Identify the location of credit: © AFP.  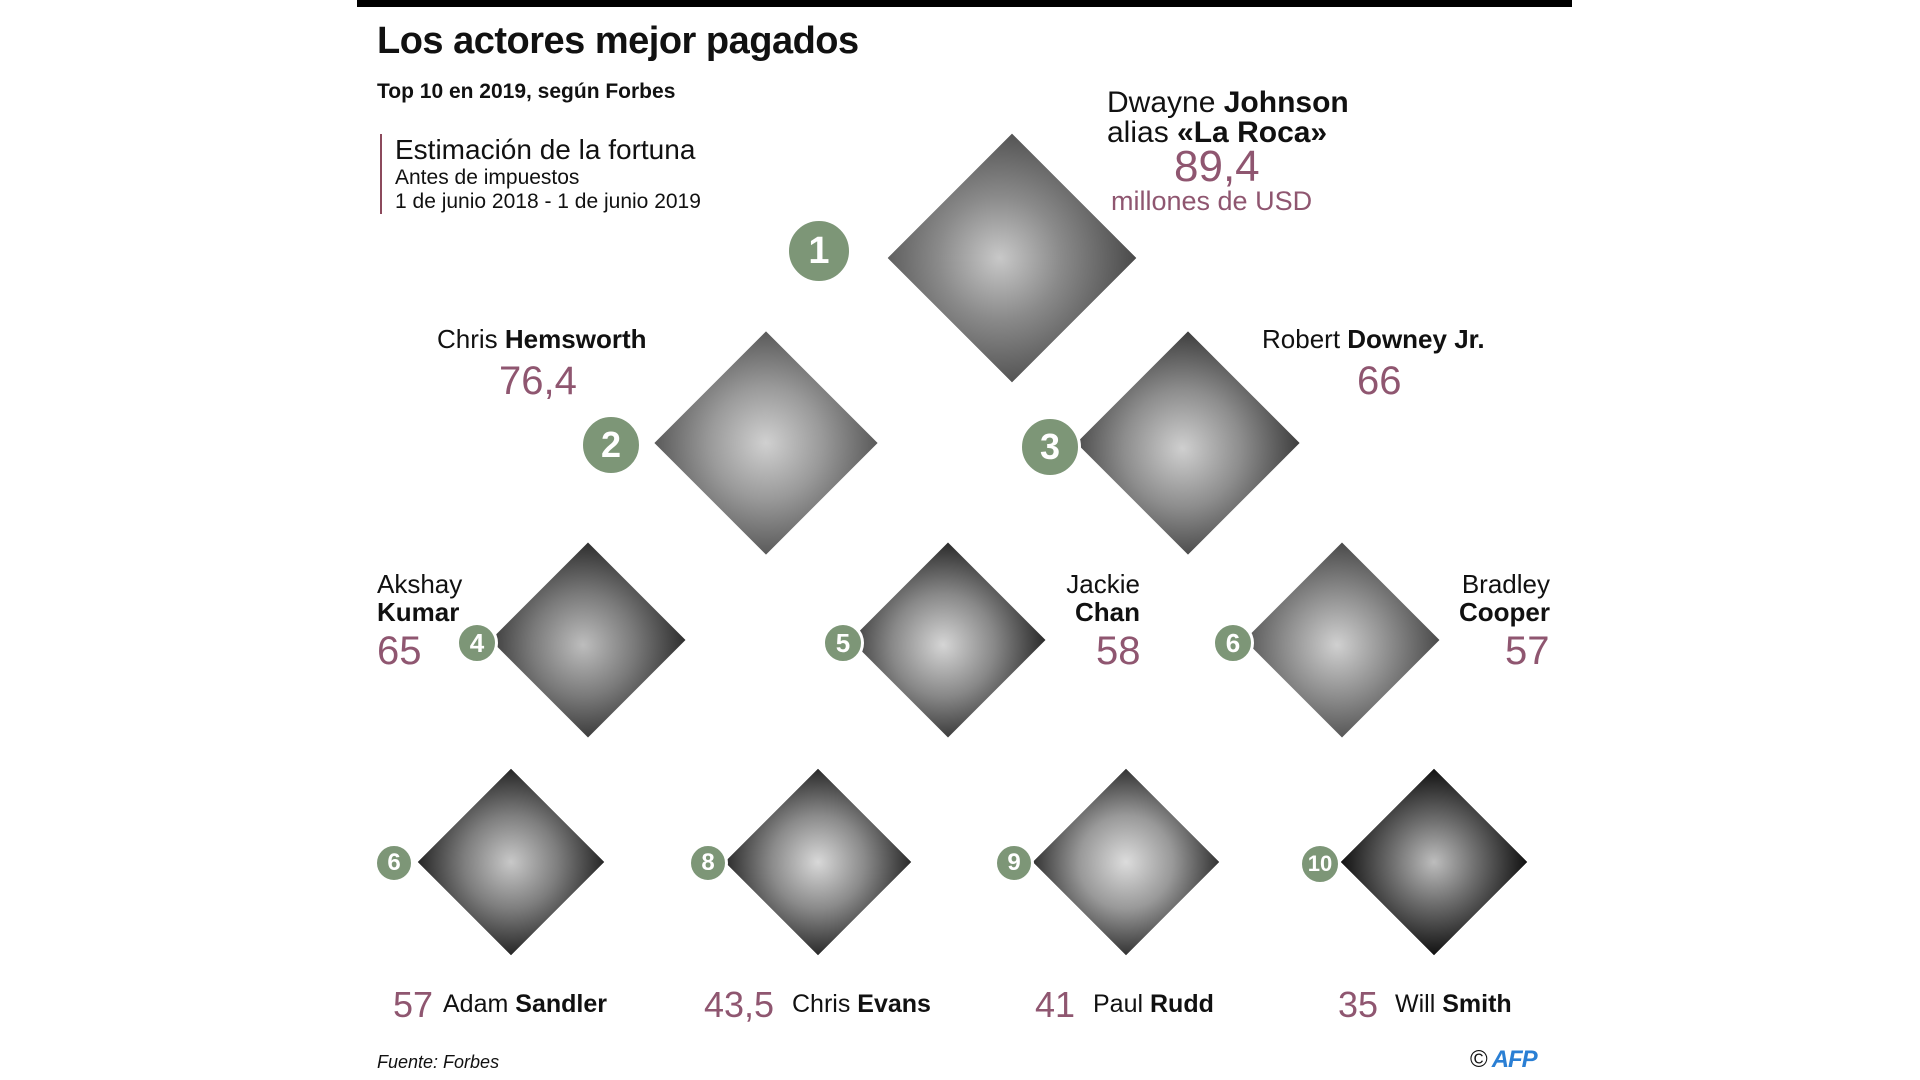
(1504, 1060).